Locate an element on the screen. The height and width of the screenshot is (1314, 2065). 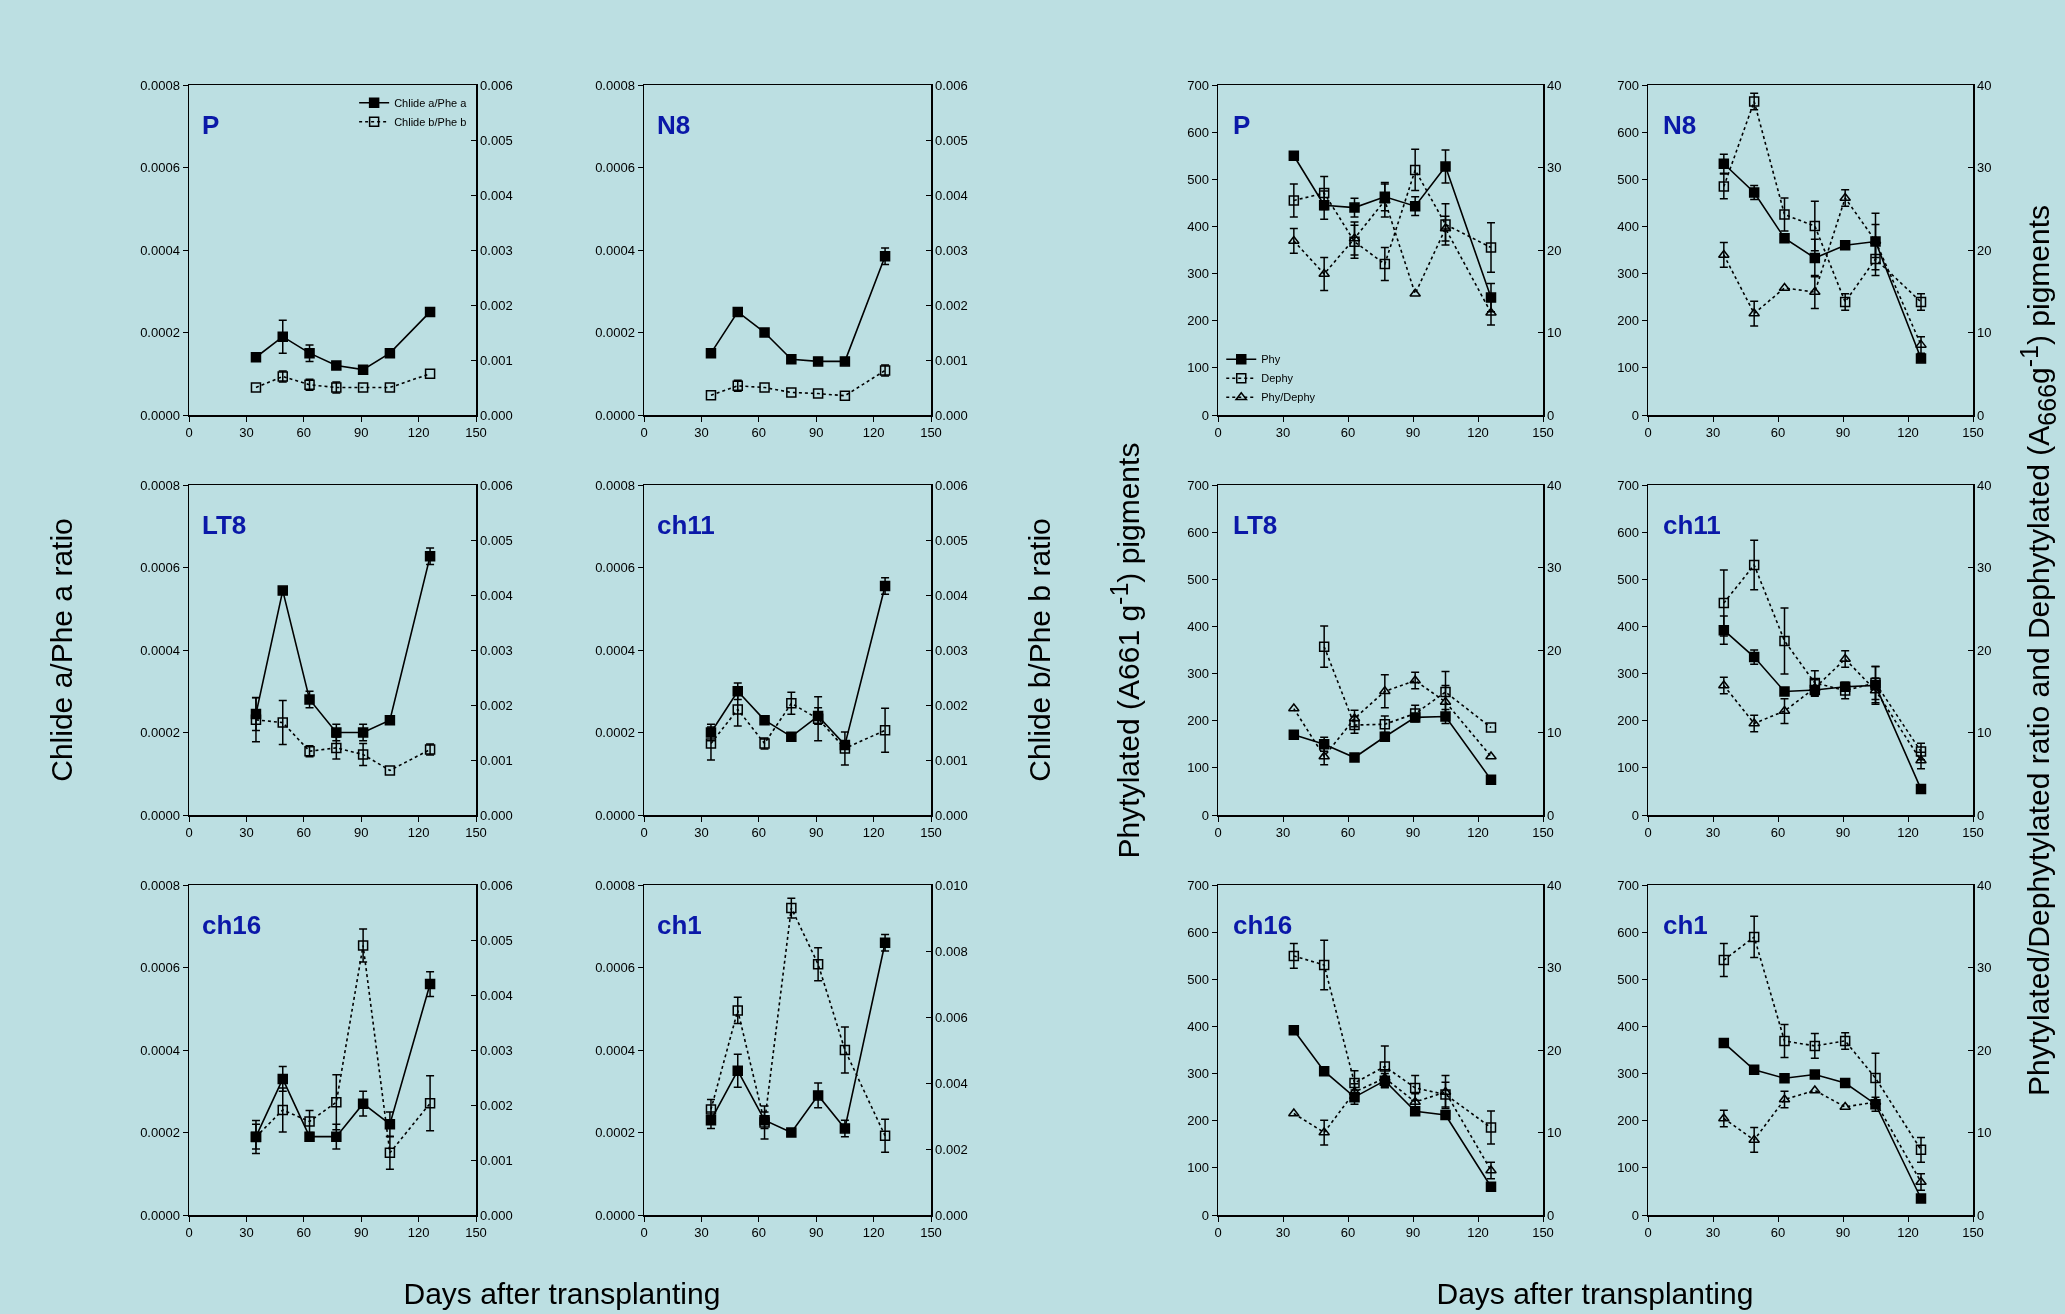
text: ch1 is located at coordinates (679, 925).